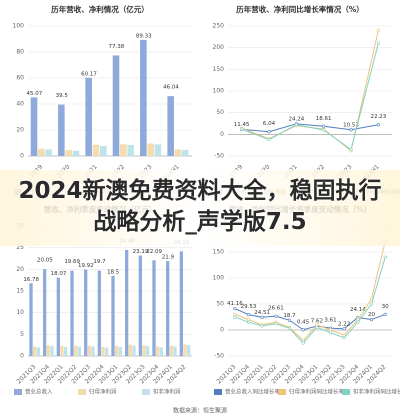 Image resolution: width=400 pixels, height=419 pixels. What do you see at coordinates (289, 316) in the screenshot?
I see `value-label: 18.7` at bounding box center [289, 316].